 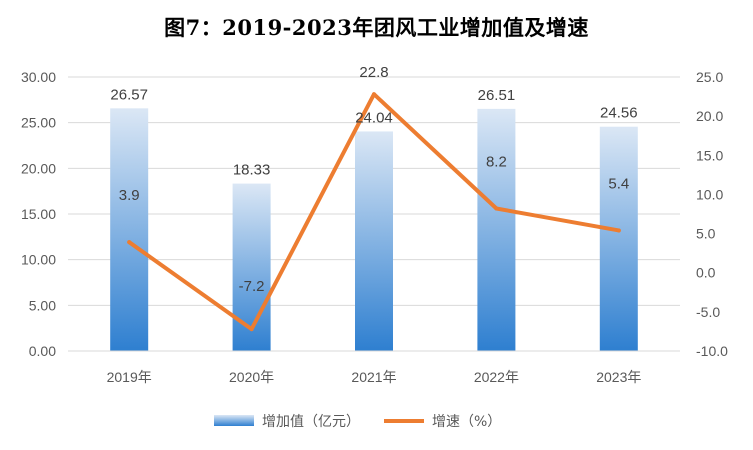 What do you see at coordinates (618, 183) in the screenshot?
I see `line-data-label: 5.4` at bounding box center [618, 183].